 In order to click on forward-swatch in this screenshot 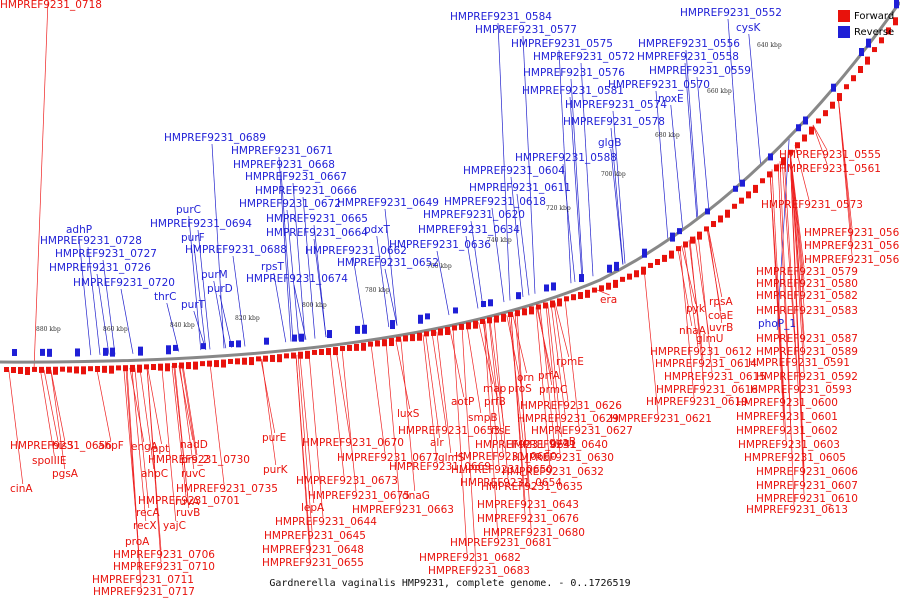, I will do `click(844, 16)`.